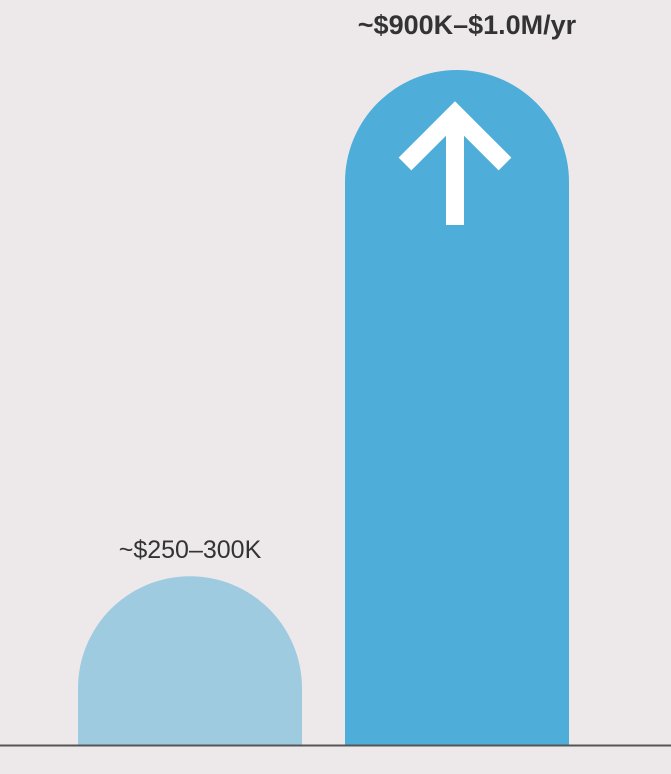 Image resolution: width=671 pixels, height=774 pixels. I want to click on bar, so click(190, 660).